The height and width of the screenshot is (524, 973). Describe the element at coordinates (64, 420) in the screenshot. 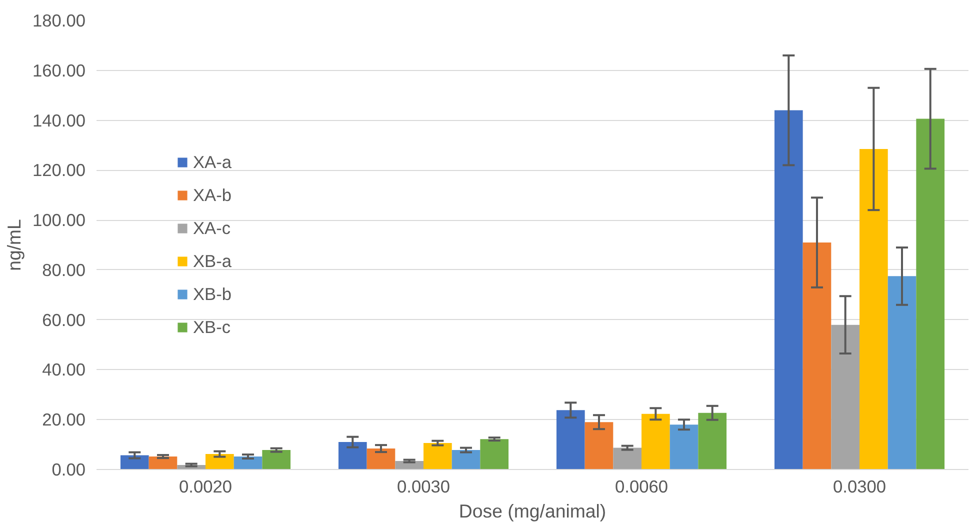

I see `y-tick-label: 20.00` at that location.